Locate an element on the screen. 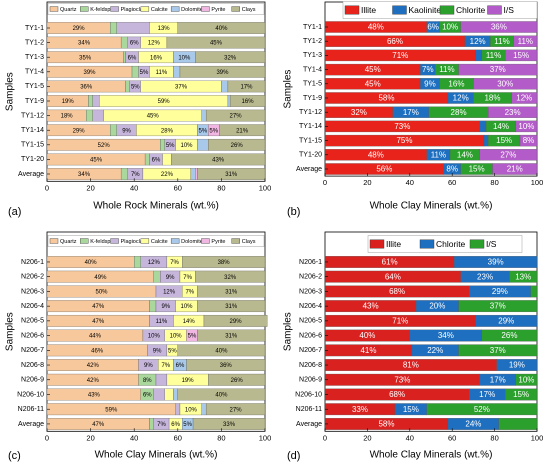 Image resolution: width=550 pixels, height=464 pixels. value-label: 9% is located at coordinates (157, 351).